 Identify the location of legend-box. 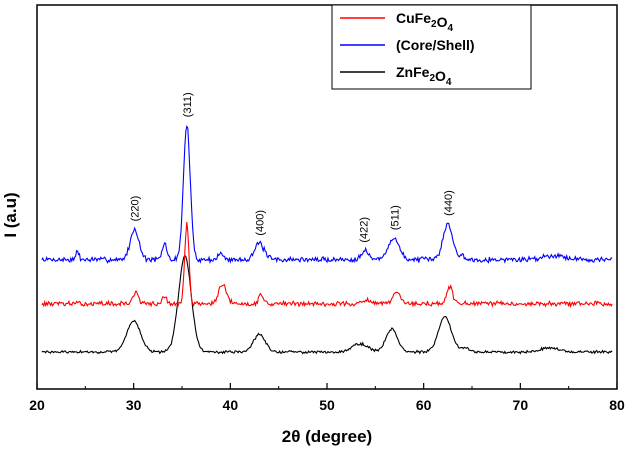
(431, 47).